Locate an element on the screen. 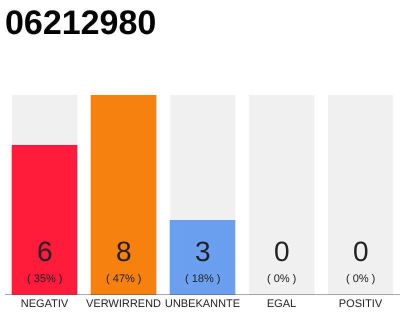 The height and width of the screenshot is (320, 410). x-tick-label: NEGATIV is located at coordinates (44, 304).